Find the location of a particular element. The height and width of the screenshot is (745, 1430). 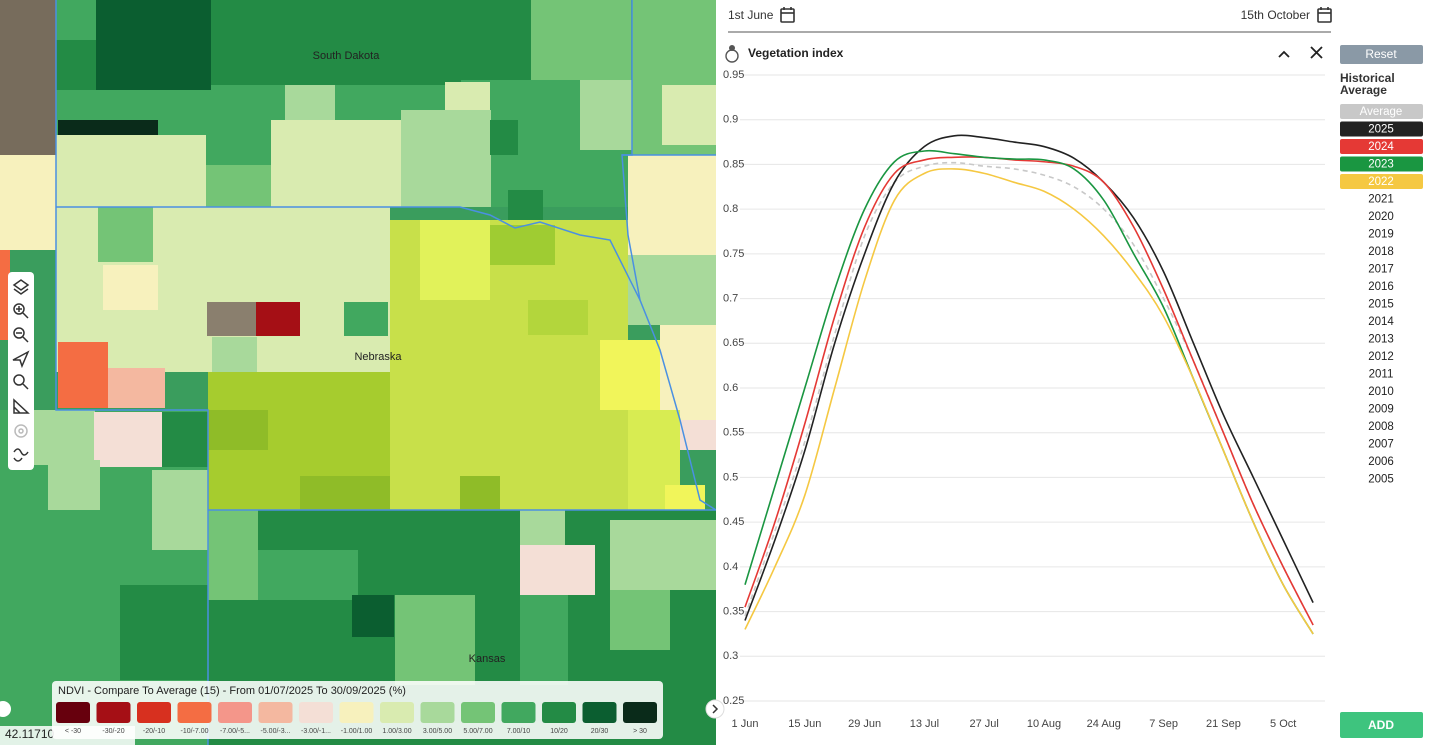

add-button is located at coordinates (1381, 725).